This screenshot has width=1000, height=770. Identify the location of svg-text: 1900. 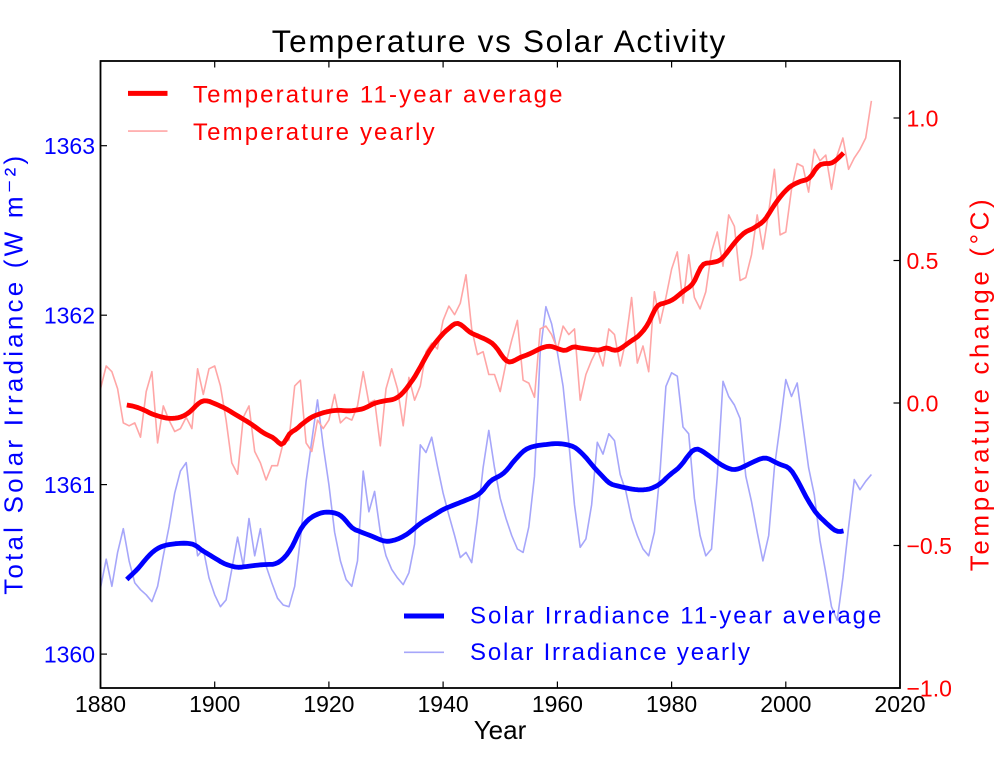
(214, 704).